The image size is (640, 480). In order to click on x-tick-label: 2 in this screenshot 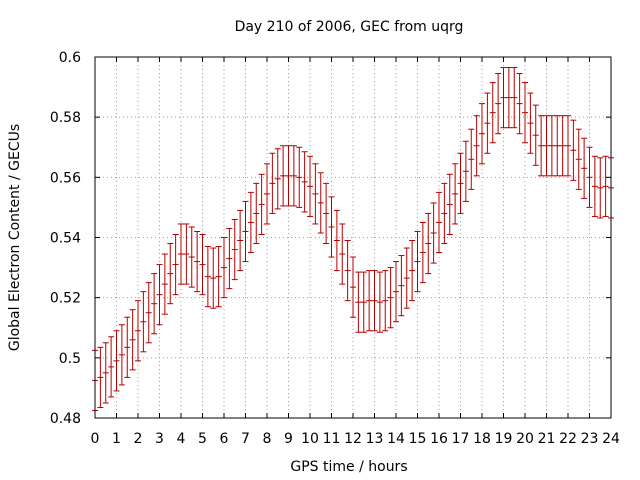, I will do `click(138, 439)`.